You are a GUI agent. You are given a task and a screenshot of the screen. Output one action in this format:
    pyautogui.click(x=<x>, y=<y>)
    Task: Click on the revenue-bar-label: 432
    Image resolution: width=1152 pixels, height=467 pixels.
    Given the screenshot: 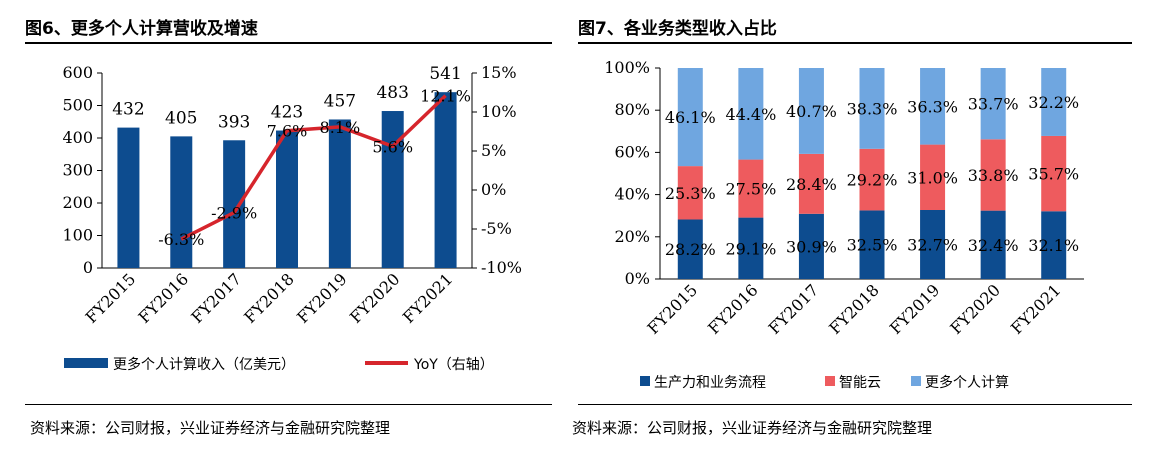 What is the action you would take?
    pyautogui.click(x=128, y=110)
    